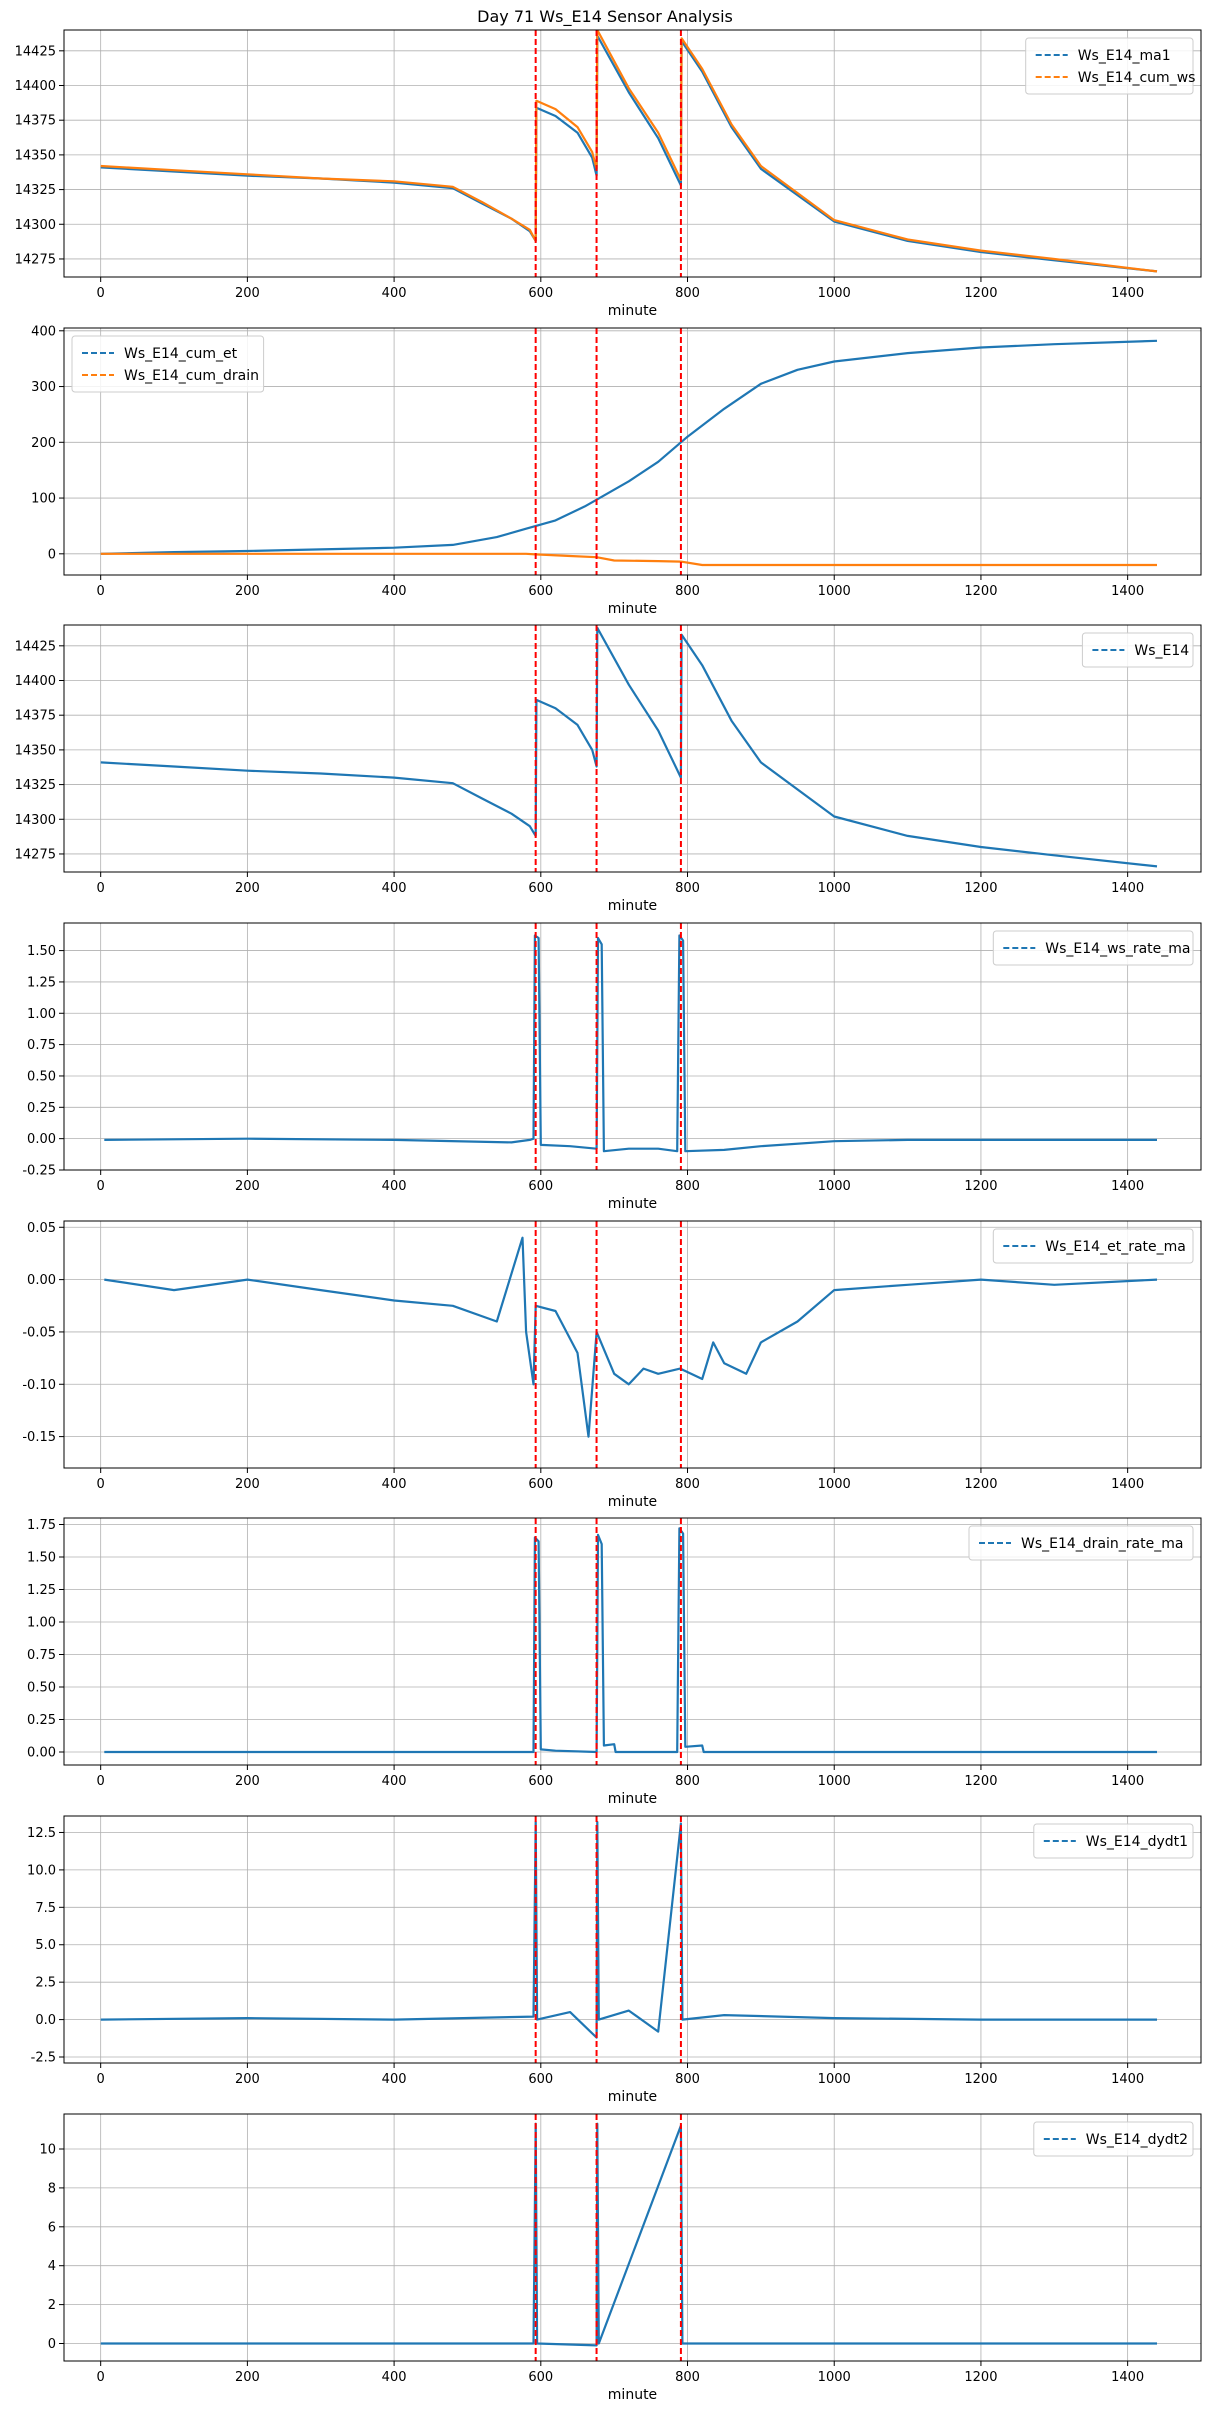 The height and width of the screenshot is (2411, 1211). What do you see at coordinates (629, 747) in the screenshot?
I see `series-line-ws-e14` at bounding box center [629, 747].